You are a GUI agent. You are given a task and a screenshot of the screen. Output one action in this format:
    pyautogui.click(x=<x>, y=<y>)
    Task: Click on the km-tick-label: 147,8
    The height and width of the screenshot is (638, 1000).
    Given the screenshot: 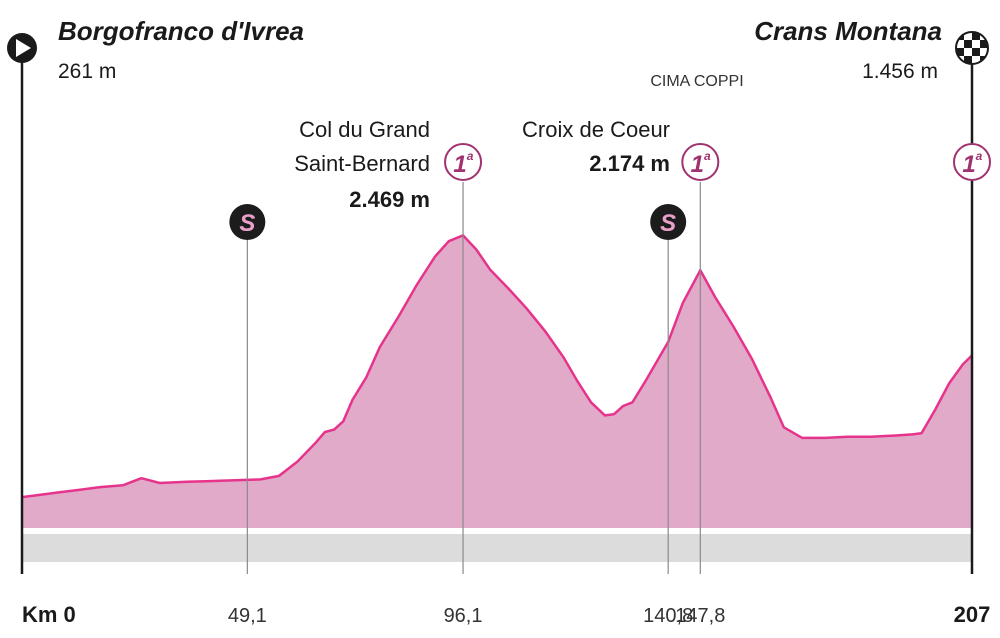 What is the action you would take?
    pyautogui.click(x=700, y=616)
    